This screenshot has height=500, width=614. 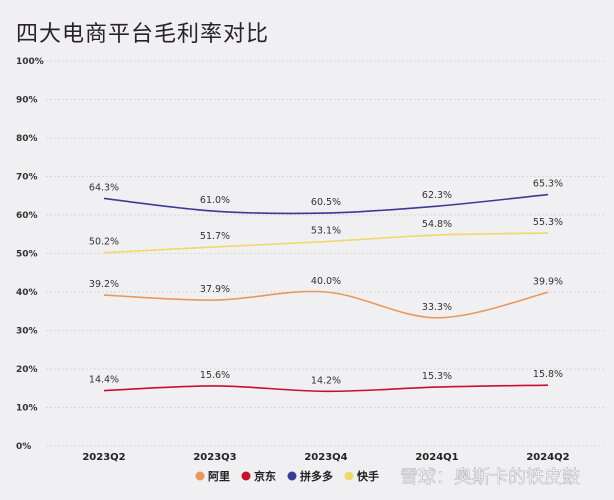 I want to click on data-label: 39.9%, so click(x=548, y=281).